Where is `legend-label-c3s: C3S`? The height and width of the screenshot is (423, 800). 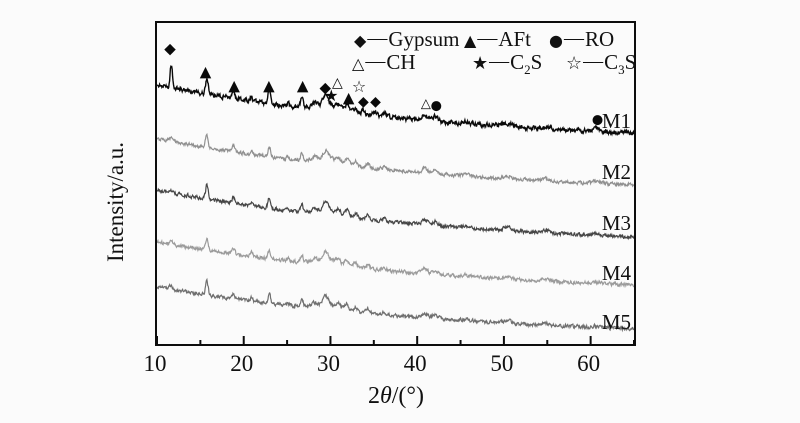 legend-label-c3s: C3S is located at coordinates (620, 64).